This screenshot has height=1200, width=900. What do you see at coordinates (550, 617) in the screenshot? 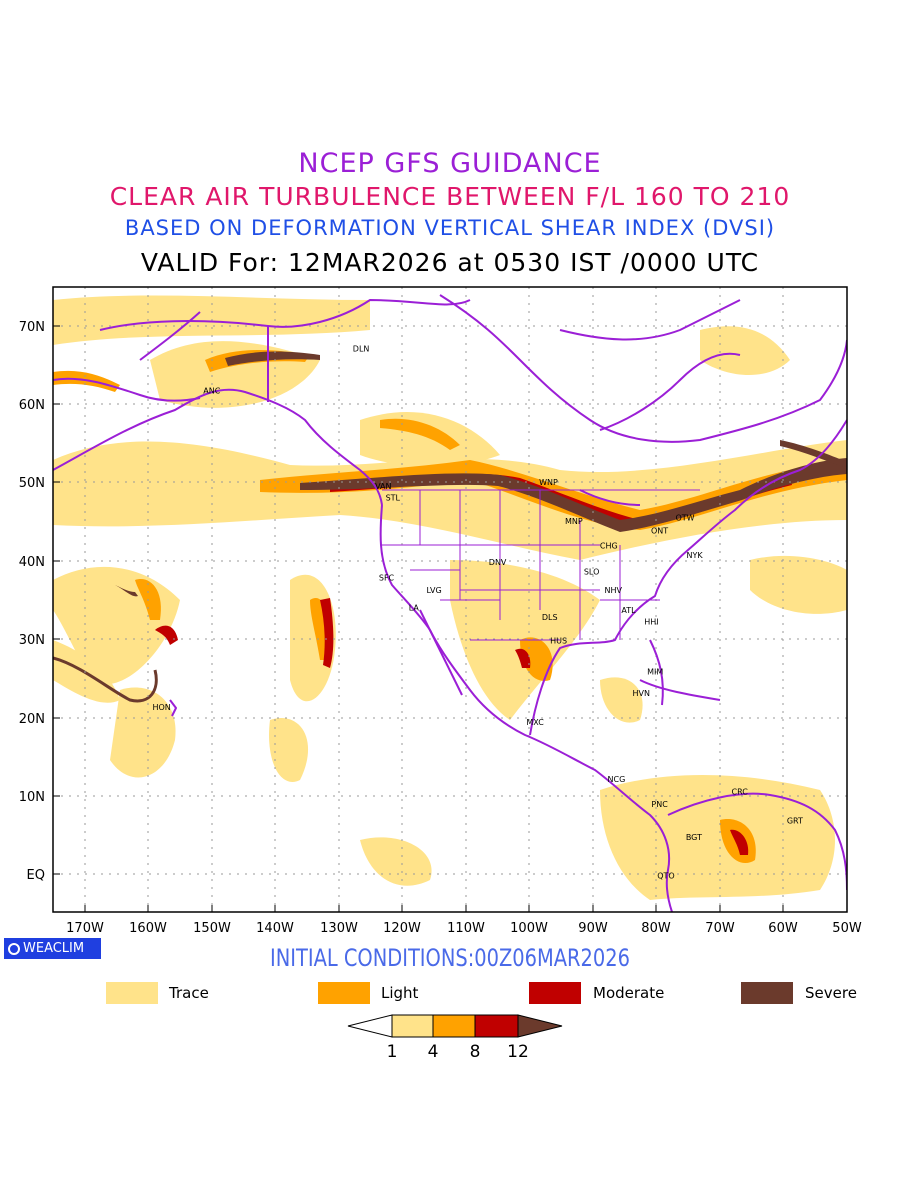
I see `station-label-dls: DLS` at bounding box center [550, 617].